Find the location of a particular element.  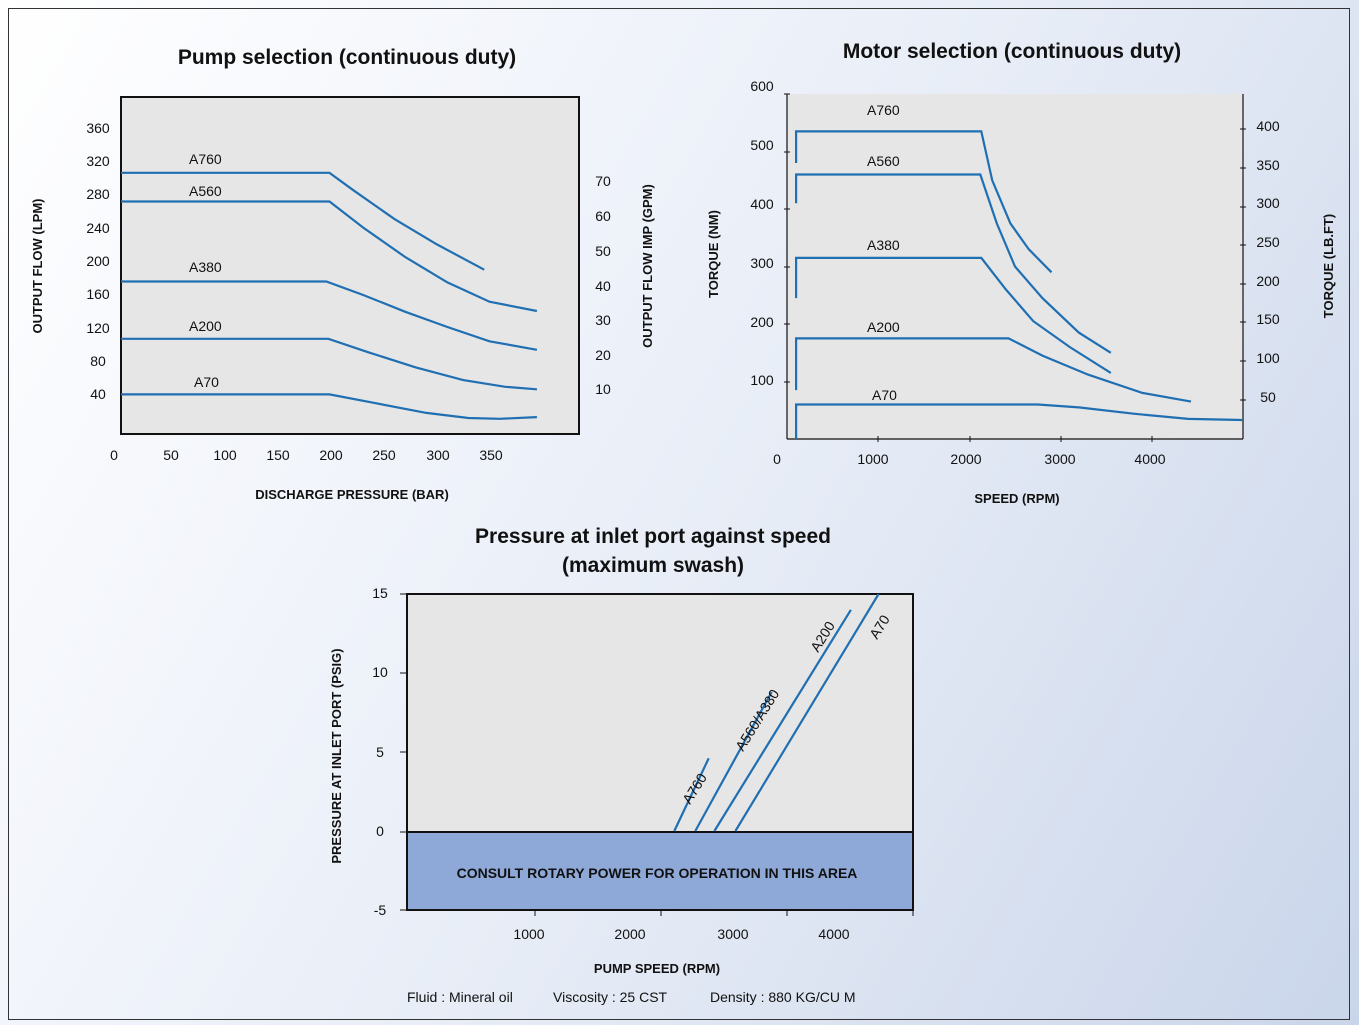

pump-xtick: 200 is located at coordinates (331, 455).